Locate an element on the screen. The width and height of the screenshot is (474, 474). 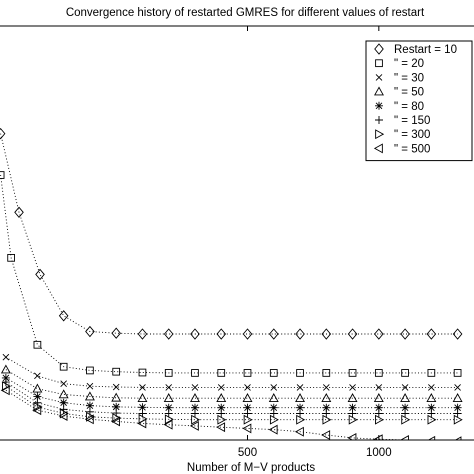
legend-entry: Restart = 10 is located at coordinates (415, 49).